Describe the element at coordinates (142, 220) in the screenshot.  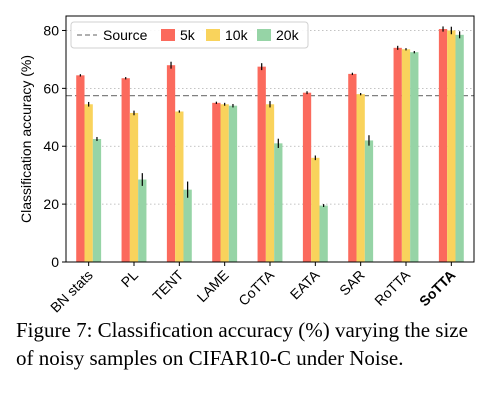
I see `bar-20k-pl` at that location.